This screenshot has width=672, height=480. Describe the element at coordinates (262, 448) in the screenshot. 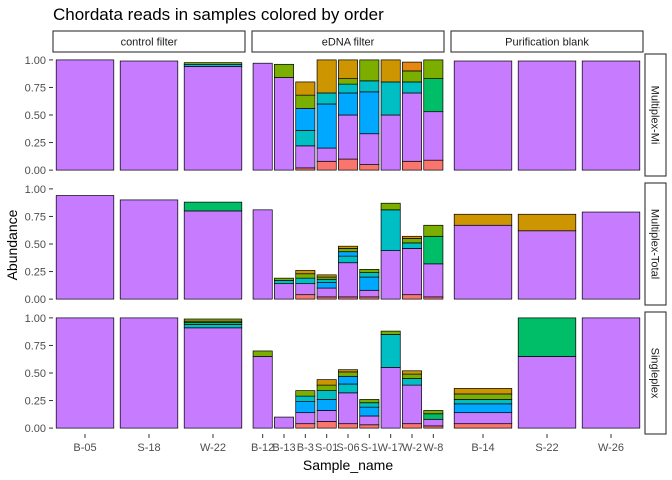

I see `x-tick-label: B-12` at that location.